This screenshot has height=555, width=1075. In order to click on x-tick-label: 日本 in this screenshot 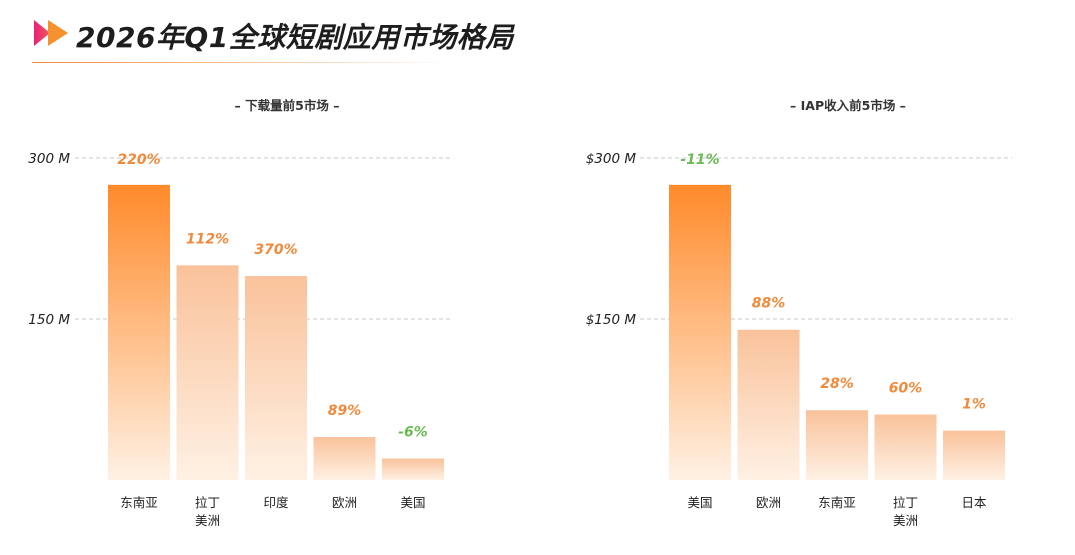, I will do `click(974, 502)`.